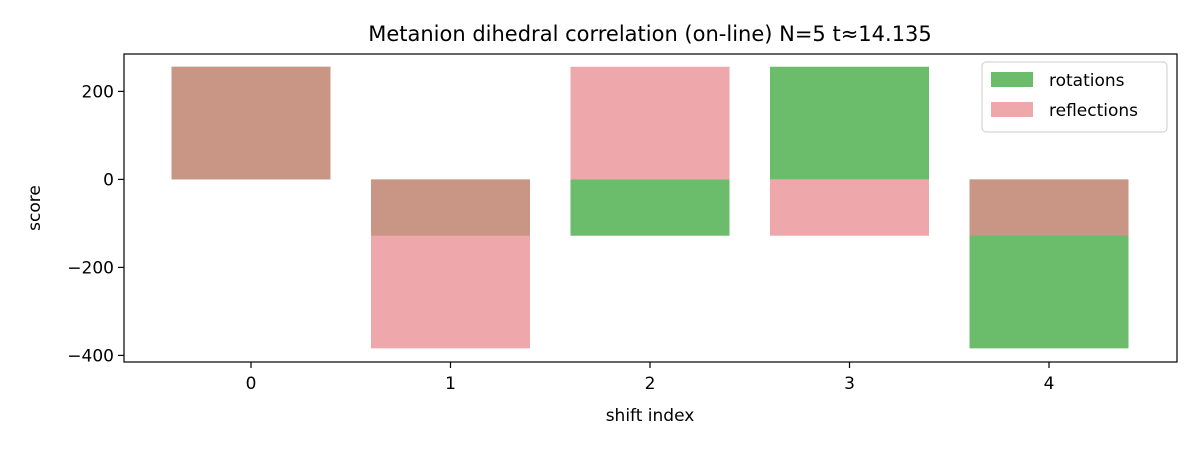 The image size is (1200, 450). Describe the element at coordinates (35, 208) in the screenshot. I see `y-axis-label: score` at that location.